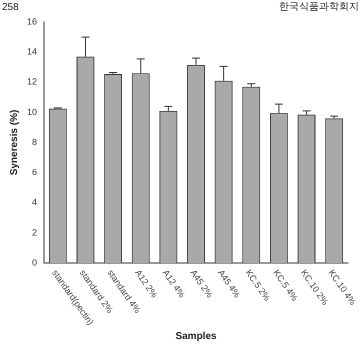 This screenshot has height=345, width=362. Describe the element at coordinates (173, 284) in the screenshot. I see `x-tick-label: A12 4%` at that location.